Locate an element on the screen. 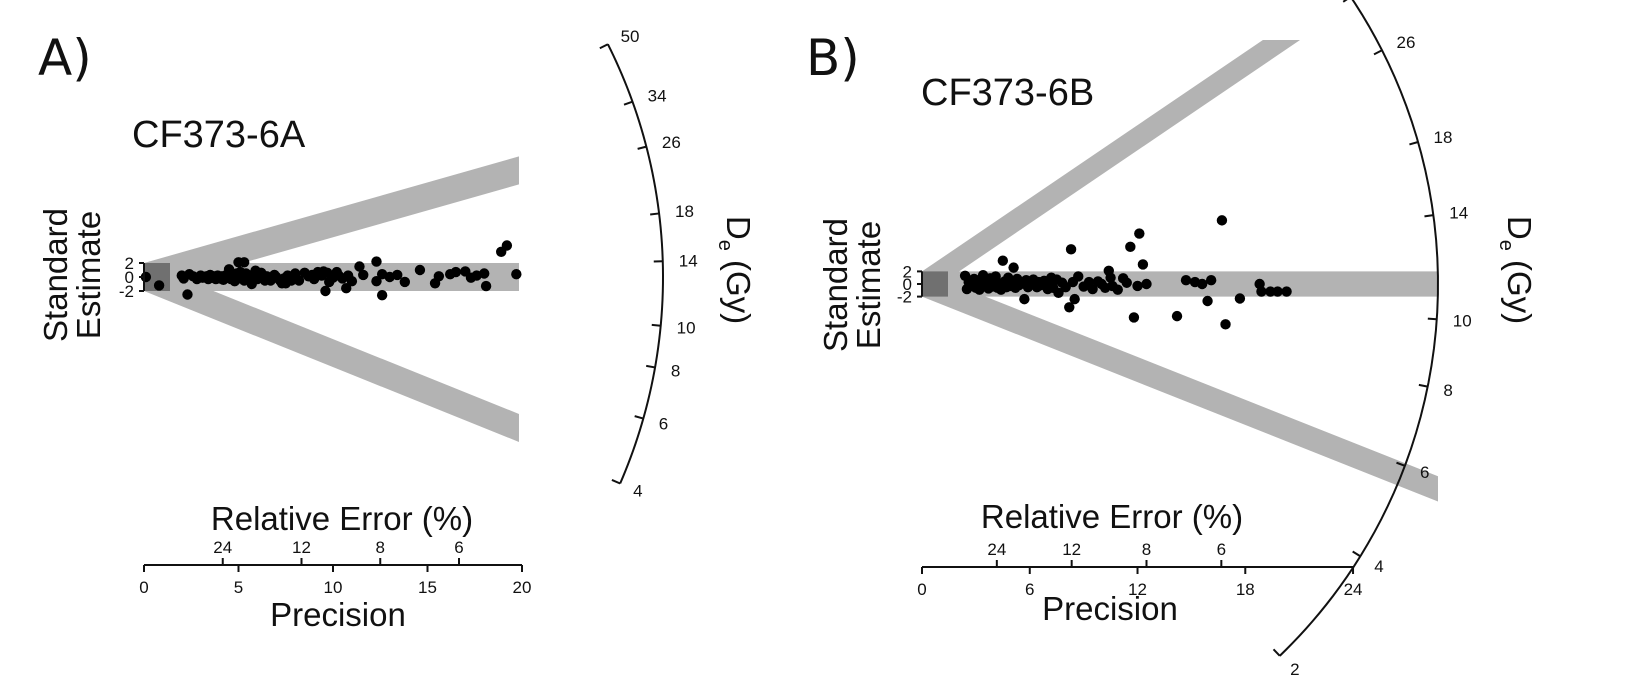  panel-b-de-label-unit: (Gy) is located at coordinates (1519, 287).